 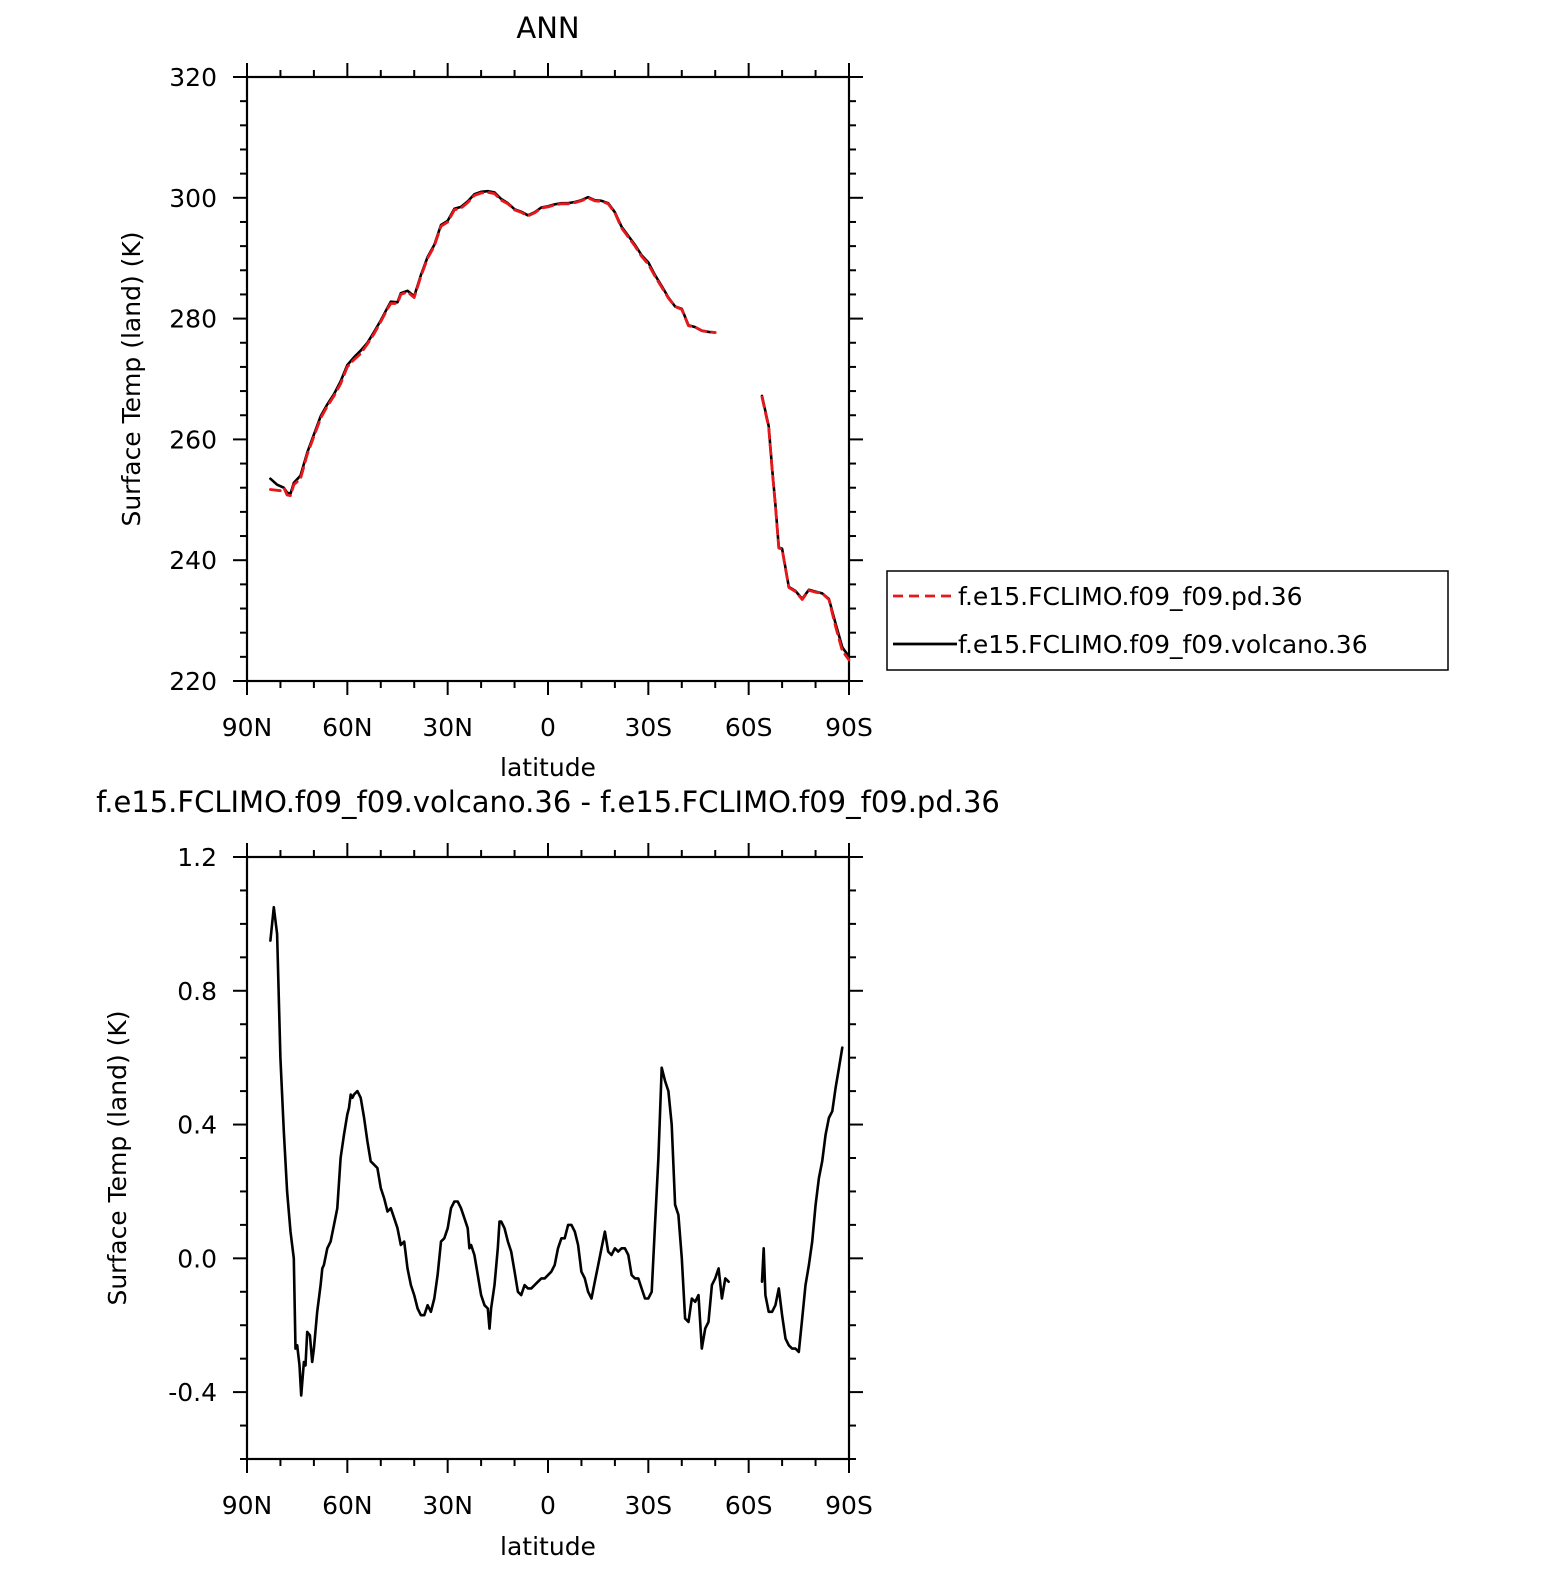 I want to click on y-tick-label: 260, so click(x=193, y=439).